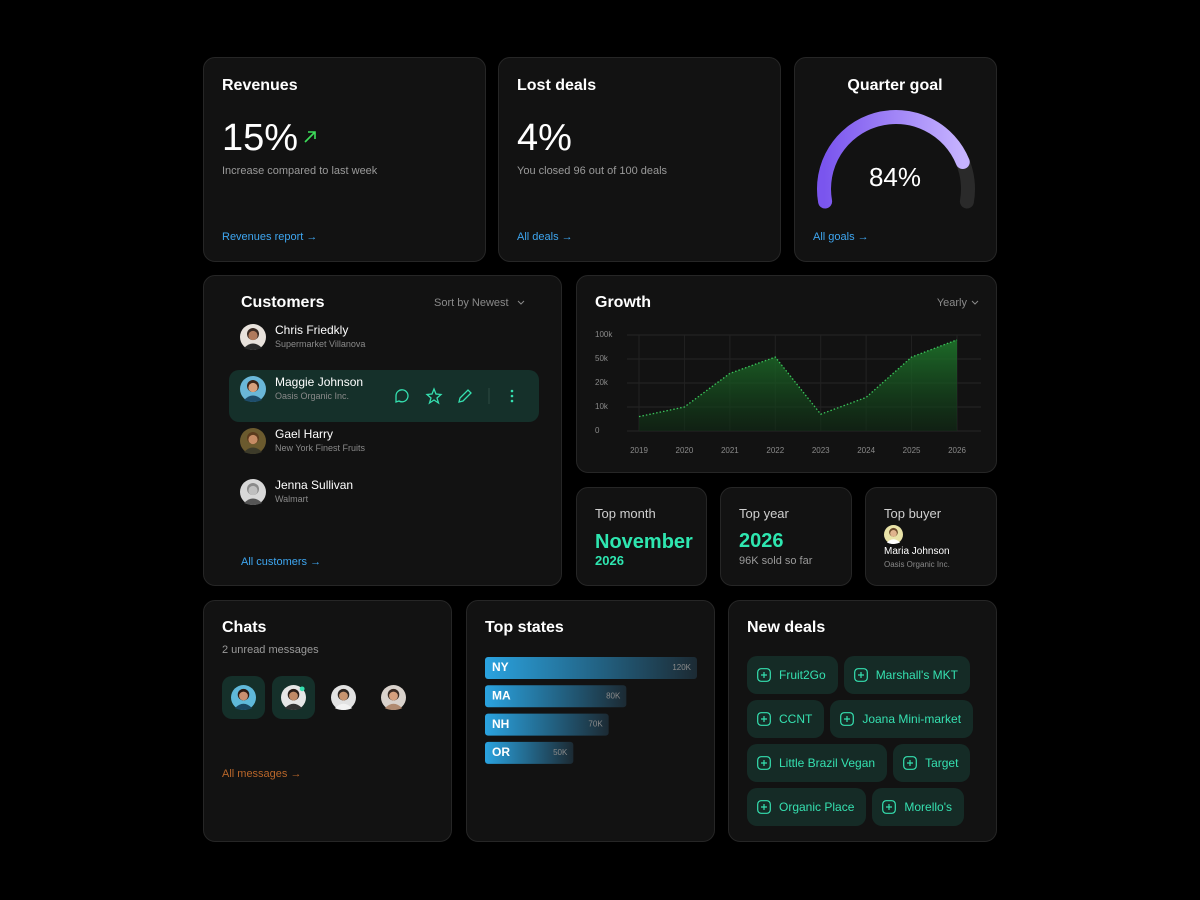  I want to click on deal-tag: Target, so click(932, 763).